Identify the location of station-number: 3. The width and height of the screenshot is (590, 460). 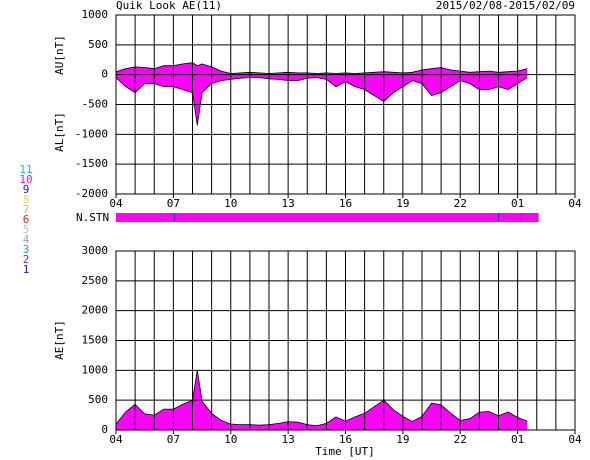
(26, 249).